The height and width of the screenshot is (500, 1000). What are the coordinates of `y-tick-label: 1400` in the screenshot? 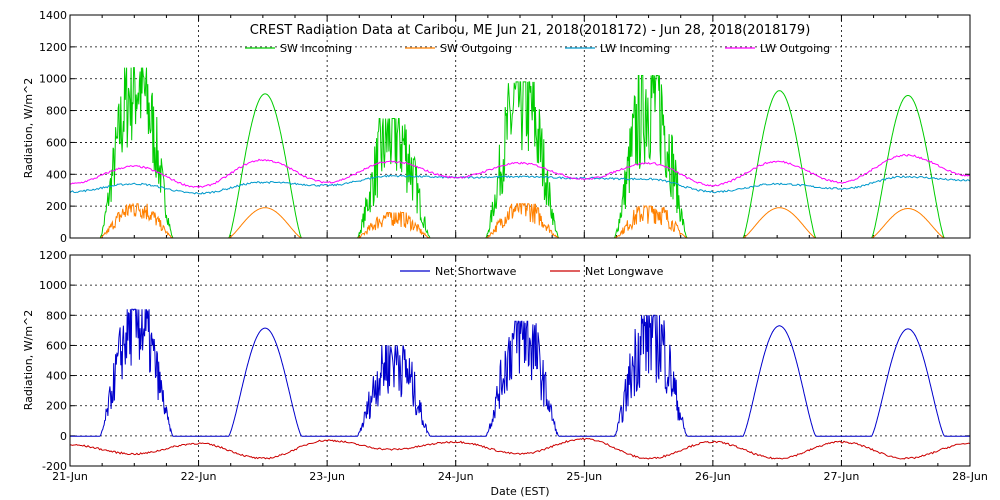 It's located at (53, 15).